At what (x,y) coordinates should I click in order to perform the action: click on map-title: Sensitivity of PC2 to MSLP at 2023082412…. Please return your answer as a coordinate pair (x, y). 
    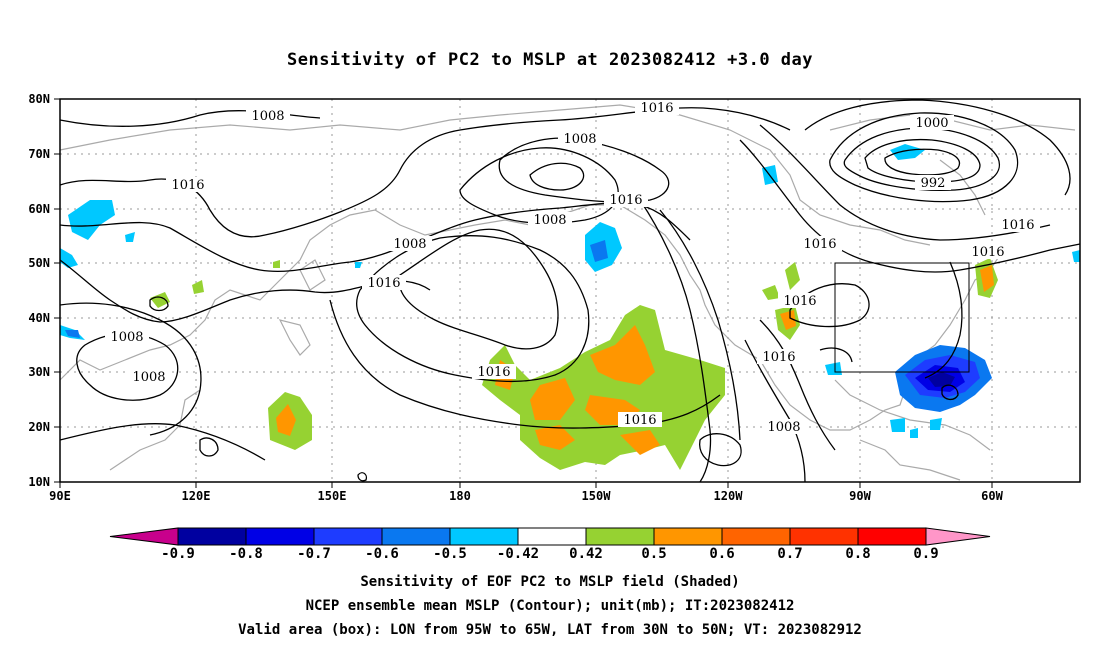
    Looking at the image, I should click on (549, 60).